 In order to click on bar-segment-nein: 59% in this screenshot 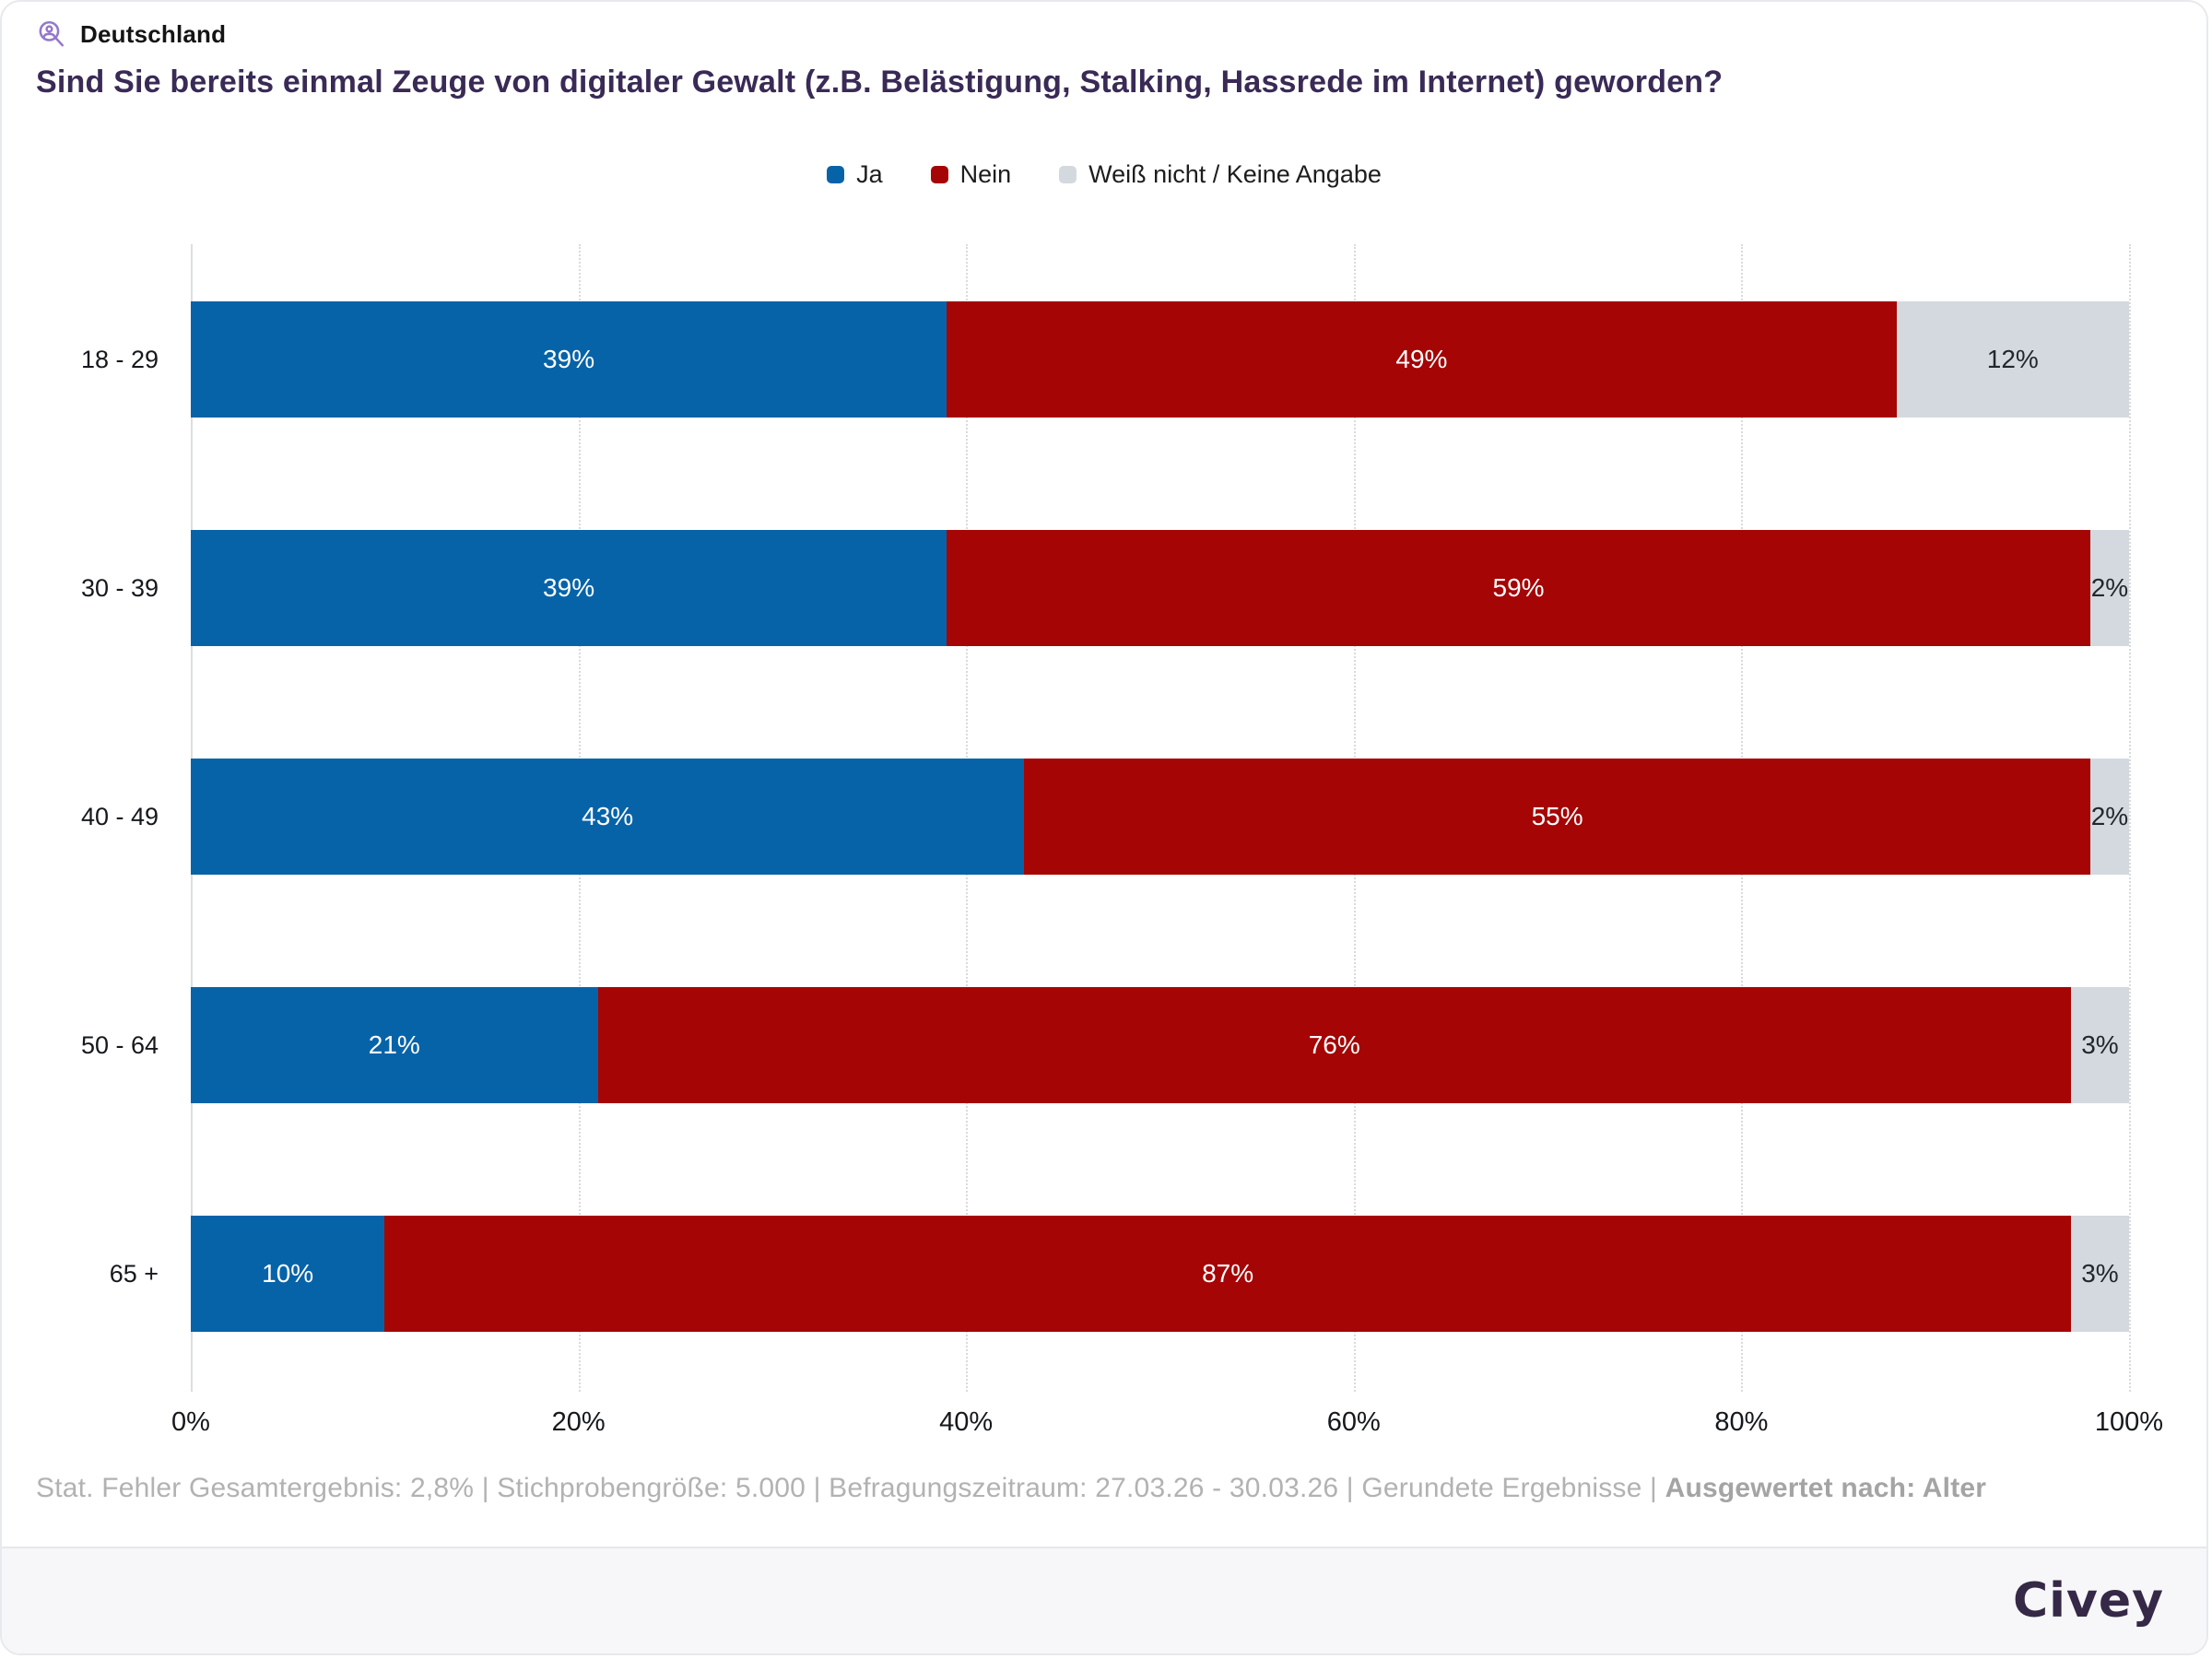, I will do `click(1518, 588)`.